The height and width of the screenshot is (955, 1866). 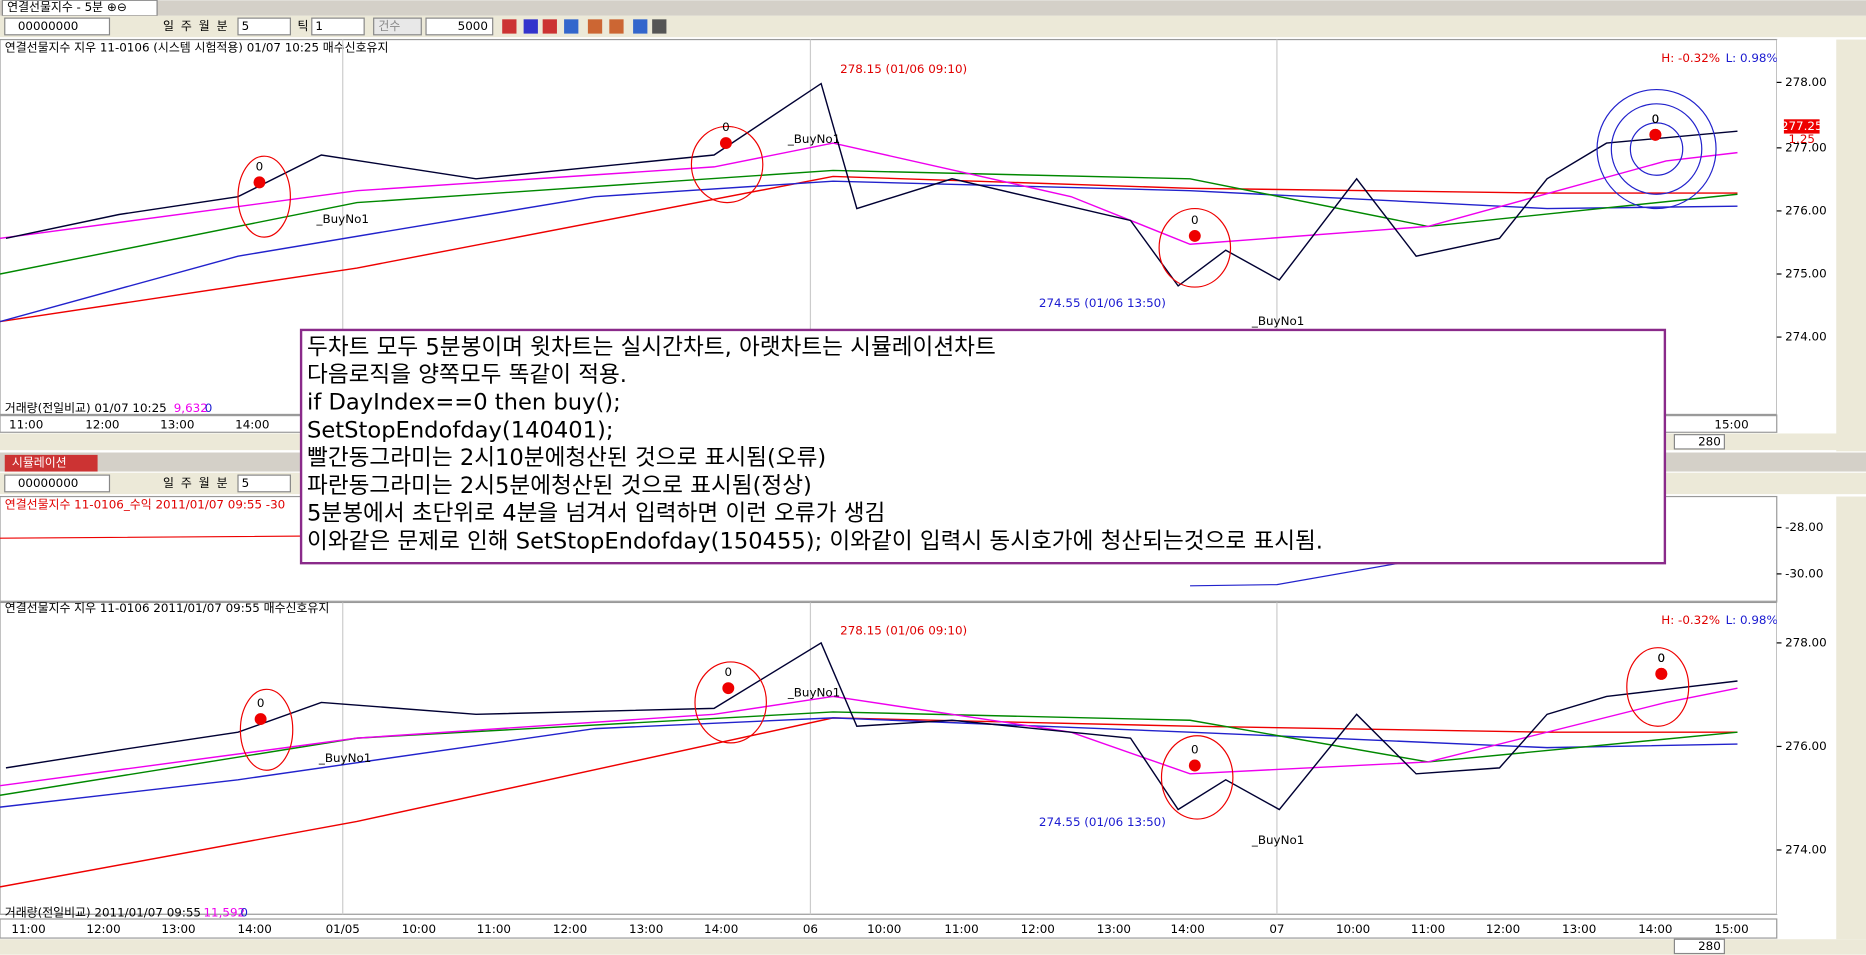 I want to click on tick-label: 틱, so click(x=303, y=26).